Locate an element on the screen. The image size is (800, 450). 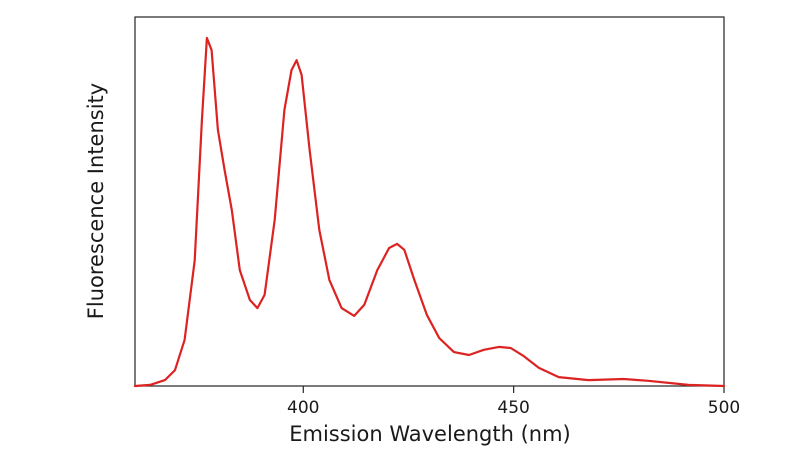
x-tick-label: 400 is located at coordinates (303, 408).